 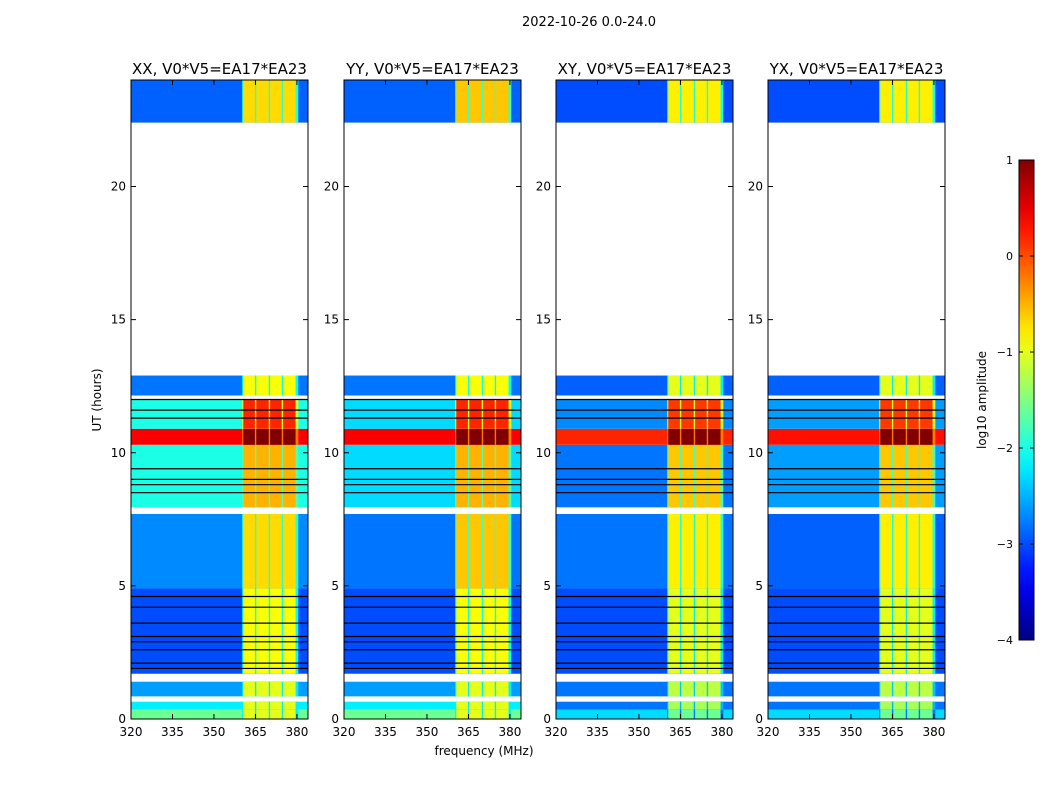 What do you see at coordinates (1026, 400) in the screenshot?
I see `colorbar-bar` at bounding box center [1026, 400].